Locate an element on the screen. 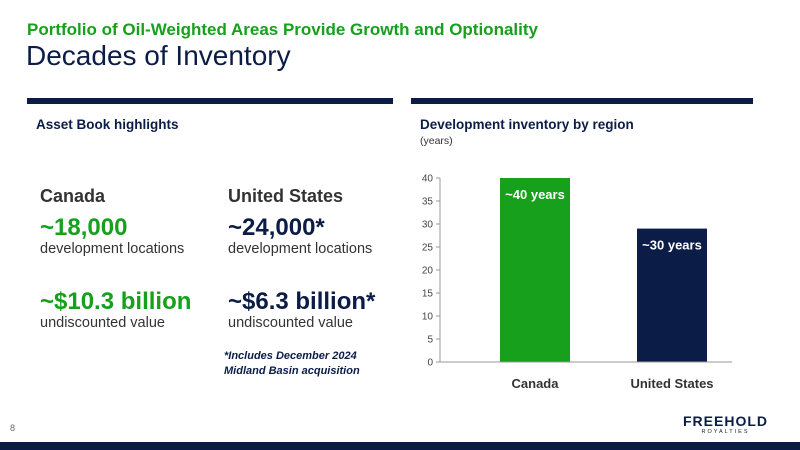 This screenshot has width=800, height=450. y-tick-label-4: 20 is located at coordinates (428, 271).